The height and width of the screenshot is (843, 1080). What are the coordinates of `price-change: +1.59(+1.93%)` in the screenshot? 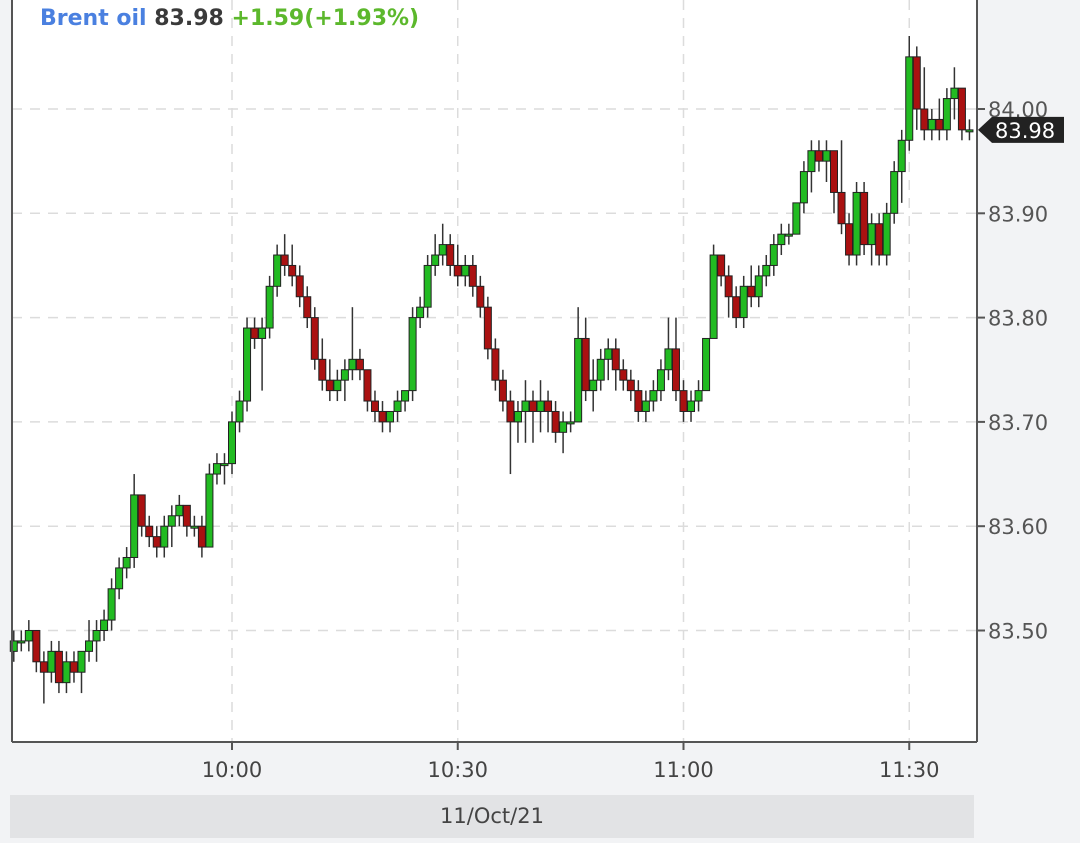 It's located at (325, 18).